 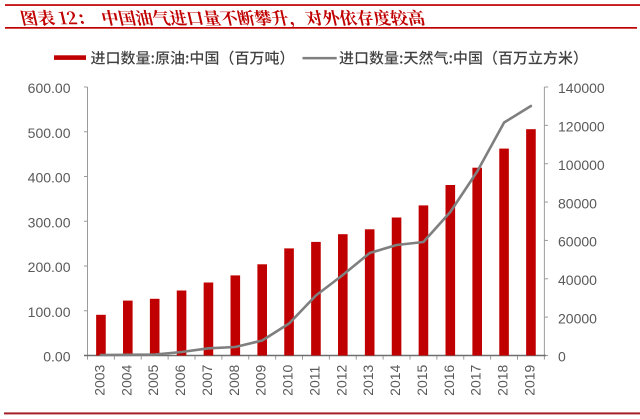 What do you see at coordinates (49, 312) in the screenshot?
I see `svg-text: 100.00` at bounding box center [49, 312].